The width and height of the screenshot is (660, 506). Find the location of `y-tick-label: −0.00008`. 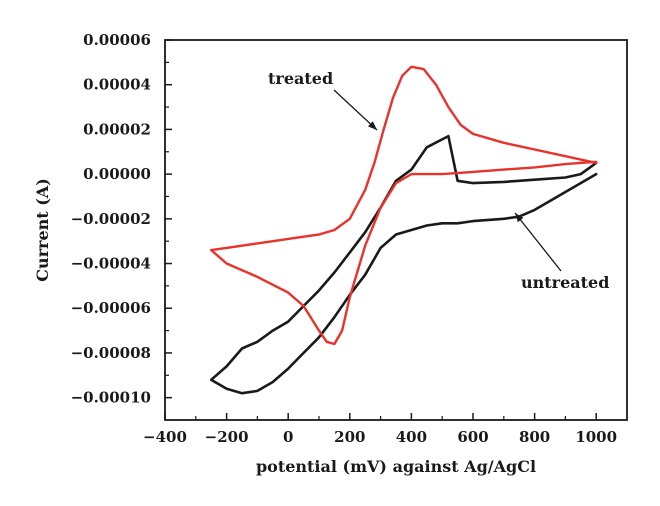

y-tick-label: −0.00008 is located at coordinates (111, 353).